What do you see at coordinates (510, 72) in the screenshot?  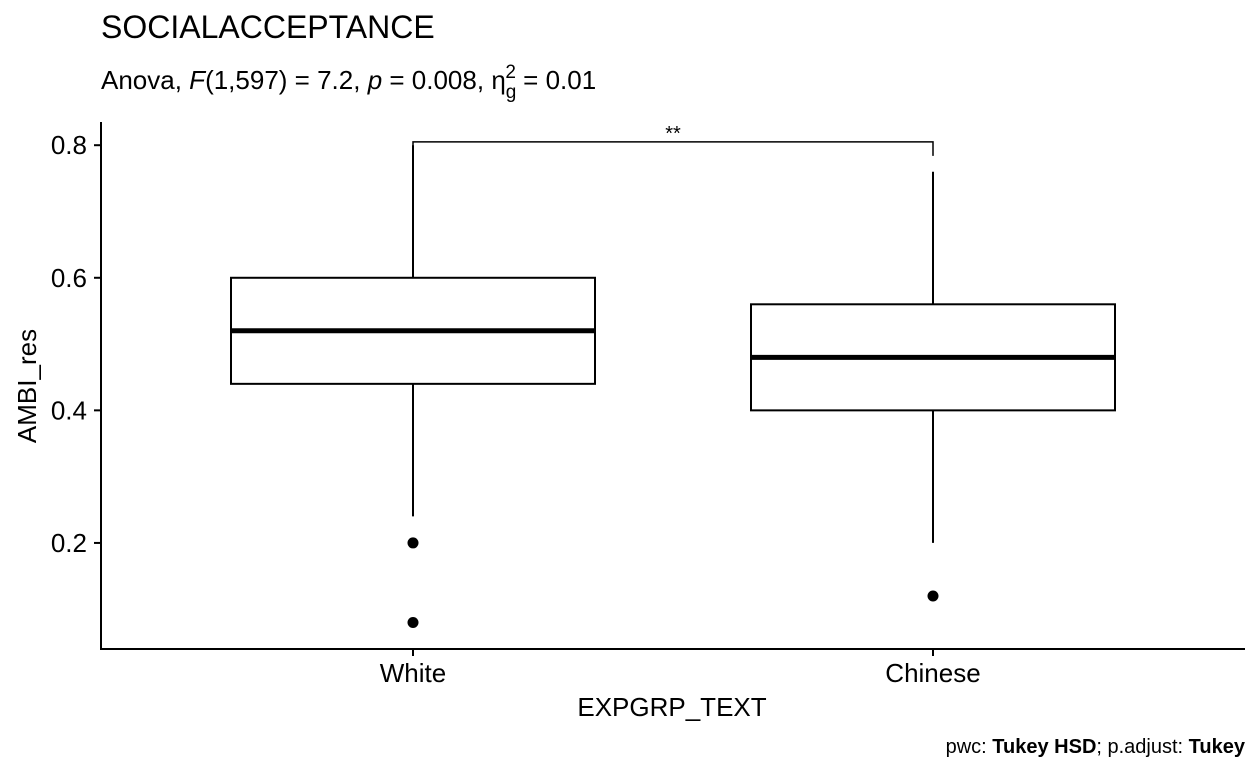 I see `subtitle-effect-sup: 2` at bounding box center [510, 72].